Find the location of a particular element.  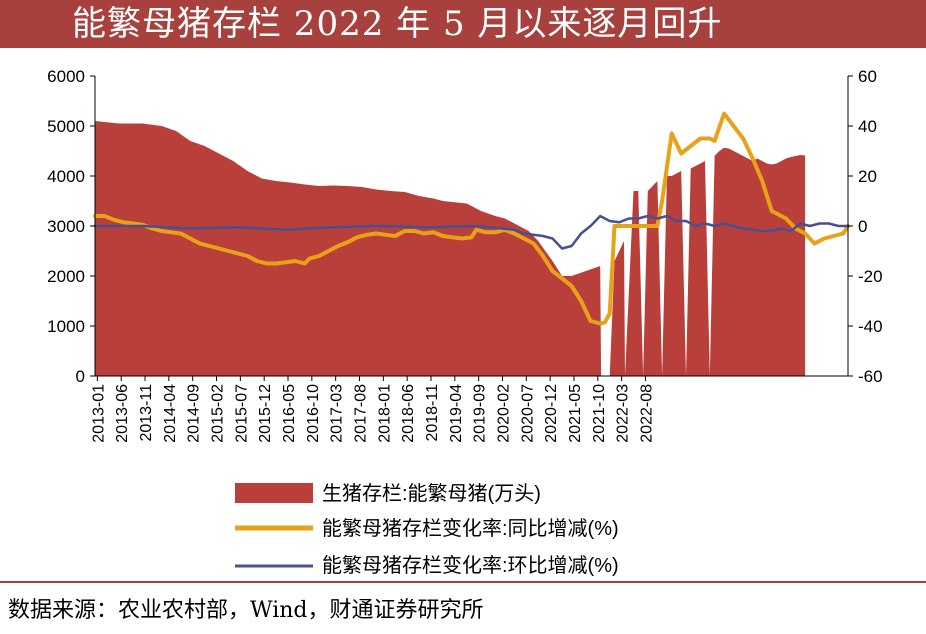

x-tick-label: 2017-03 is located at coordinates (337, 413).